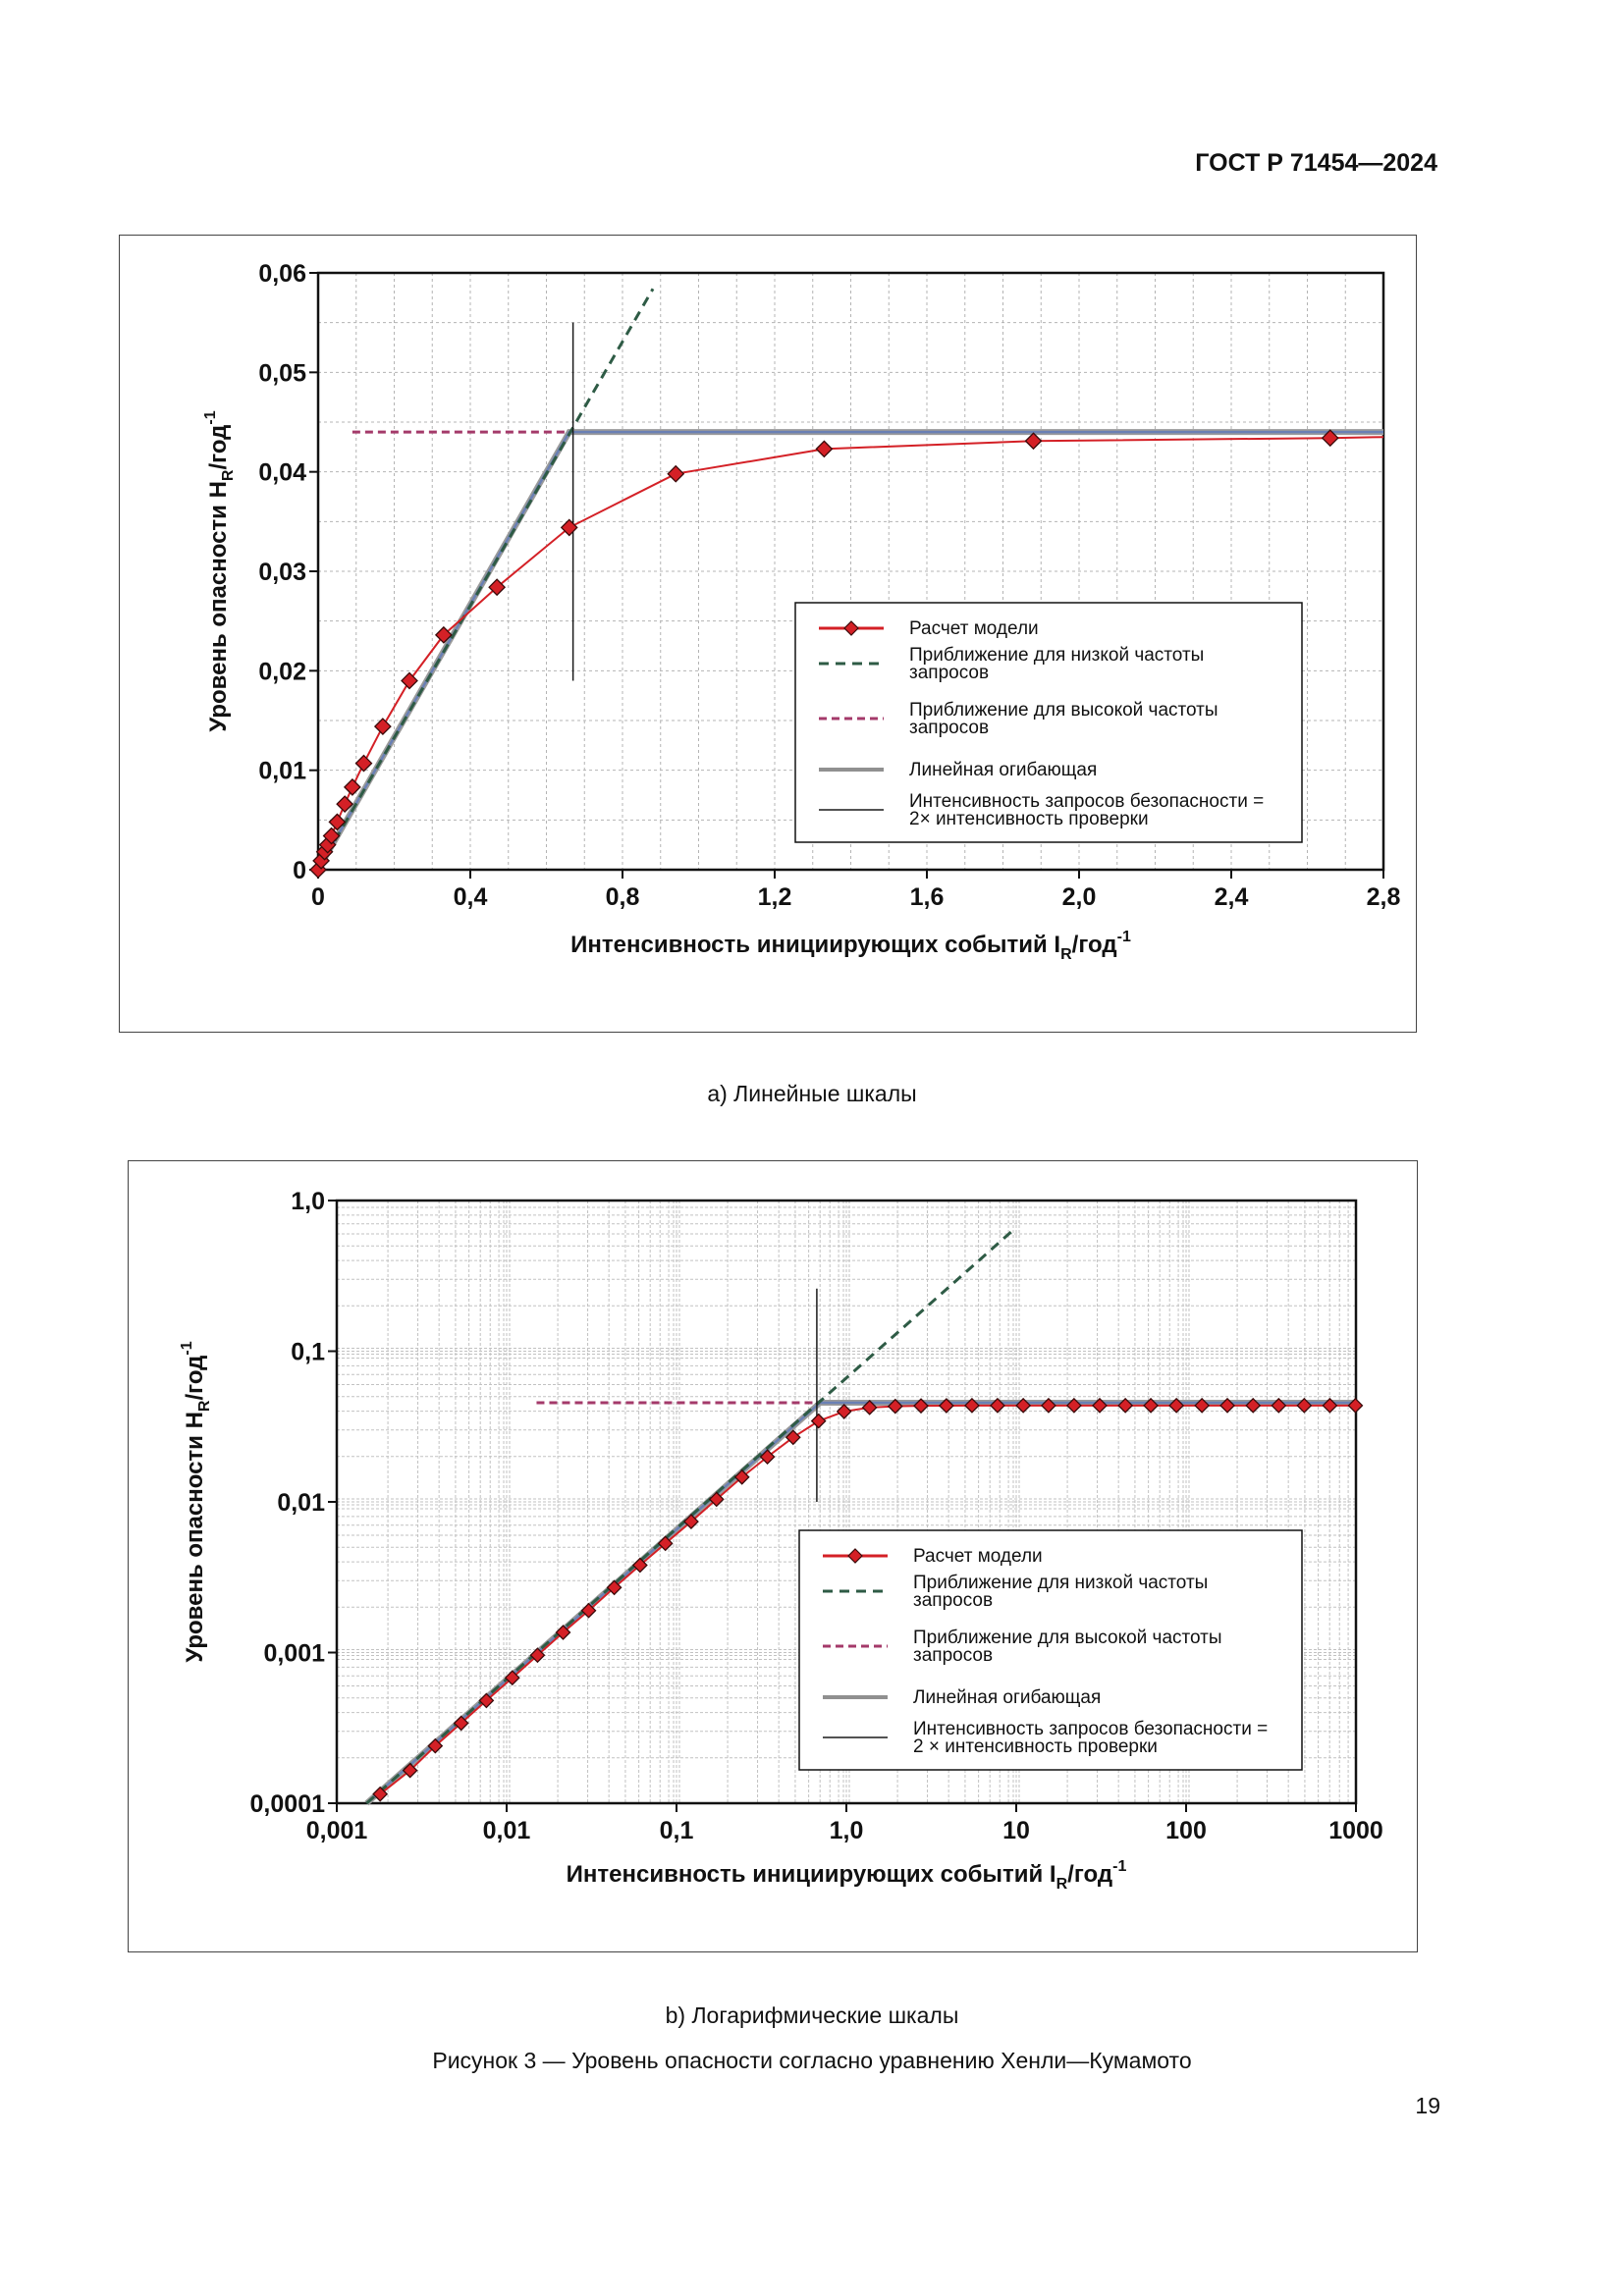 Image resolution: width=1624 pixels, height=2296 pixels. What do you see at coordinates (1029, 819) in the screenshot?
I see `legend-label-demand_rate-line2: 2× интенсивность проверки` at bounding box center [1029, 819].